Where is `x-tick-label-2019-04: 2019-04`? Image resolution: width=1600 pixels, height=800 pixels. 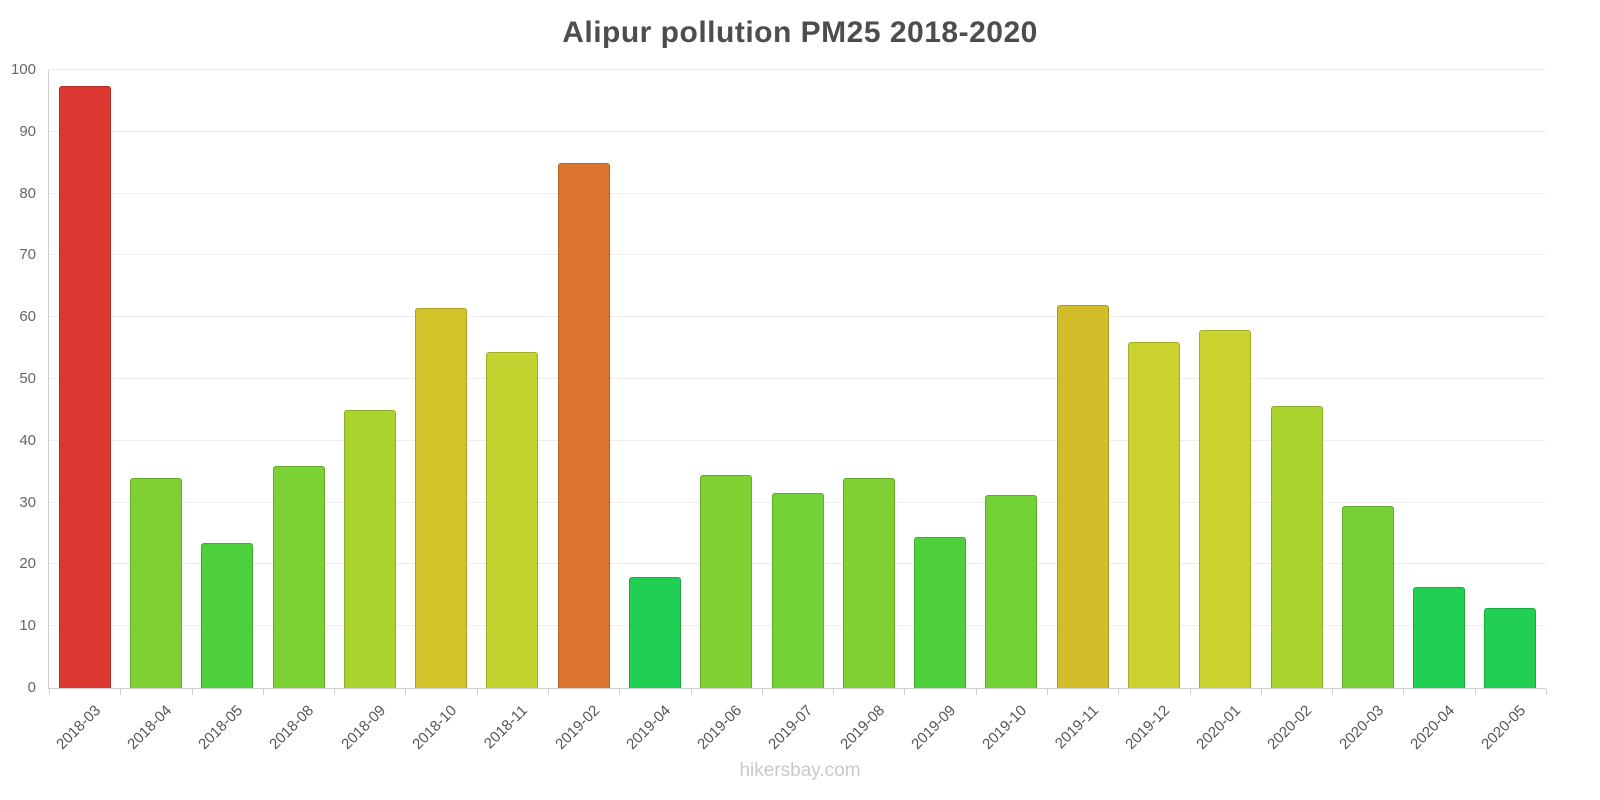
x-tick-label-2019-04: 2019-04 is located at coordinates (648, 727).